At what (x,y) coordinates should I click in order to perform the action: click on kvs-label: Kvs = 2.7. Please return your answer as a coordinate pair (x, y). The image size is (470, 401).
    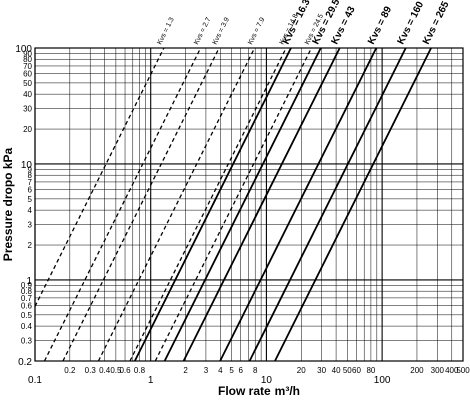
    Looking at the image, I should click on (202, 31).